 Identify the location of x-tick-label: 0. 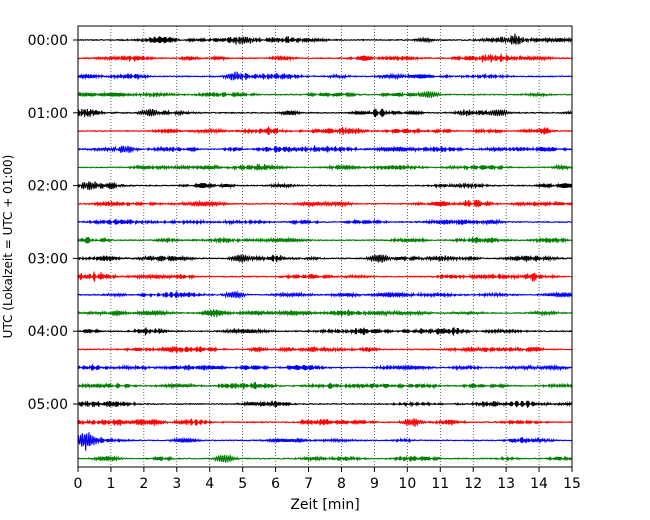
(78, 484).